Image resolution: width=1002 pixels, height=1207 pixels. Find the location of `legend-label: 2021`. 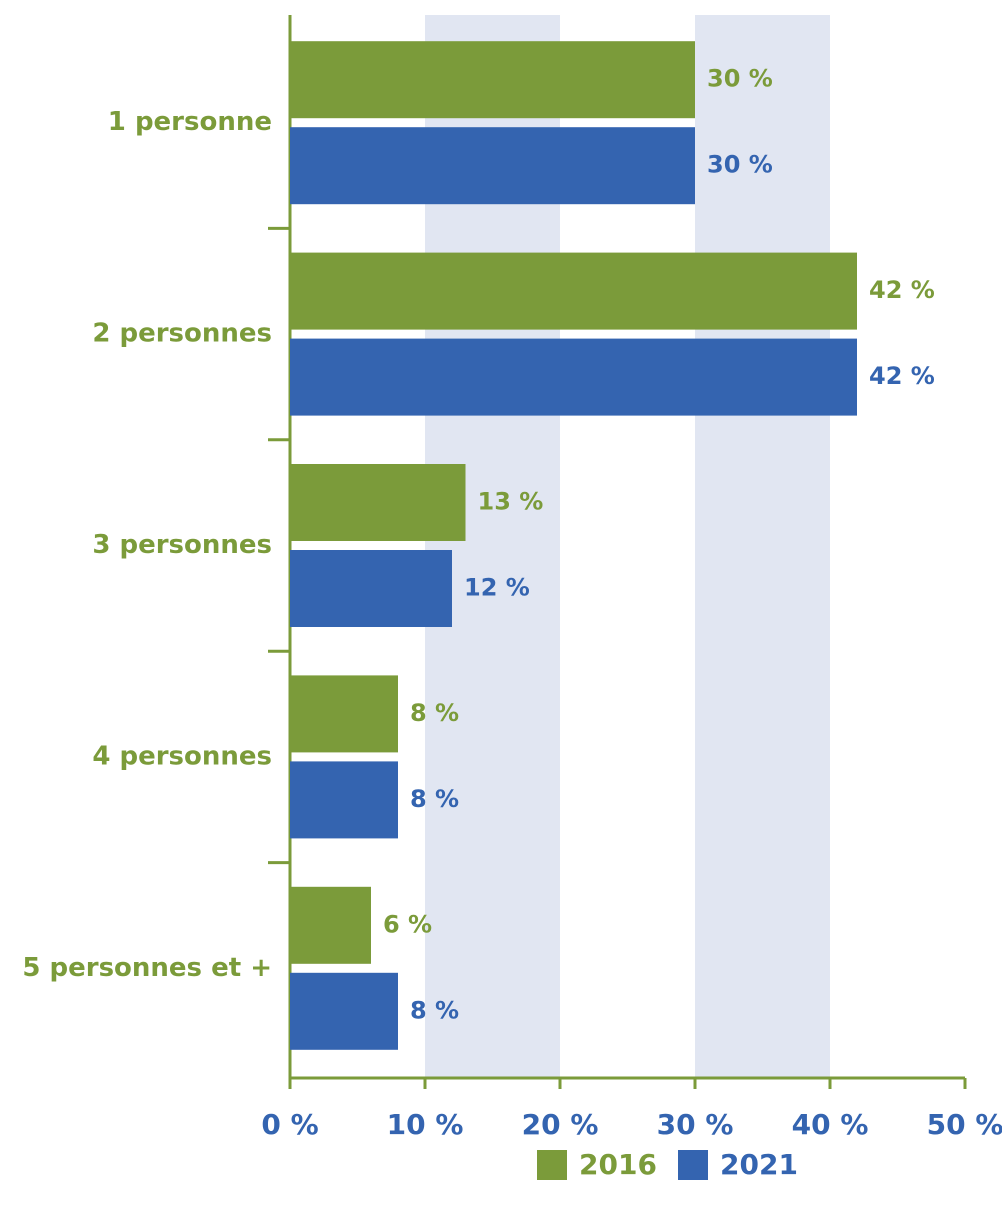

legend-label: 2021 is located at coordinates (759, 1164).